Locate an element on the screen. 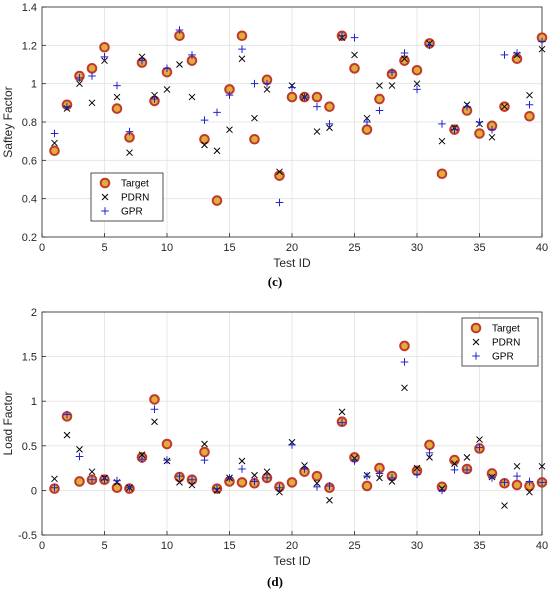 This screenshot has width=550, height=592. legend: Target PDRN GPR is located at coordinates (500, 342).